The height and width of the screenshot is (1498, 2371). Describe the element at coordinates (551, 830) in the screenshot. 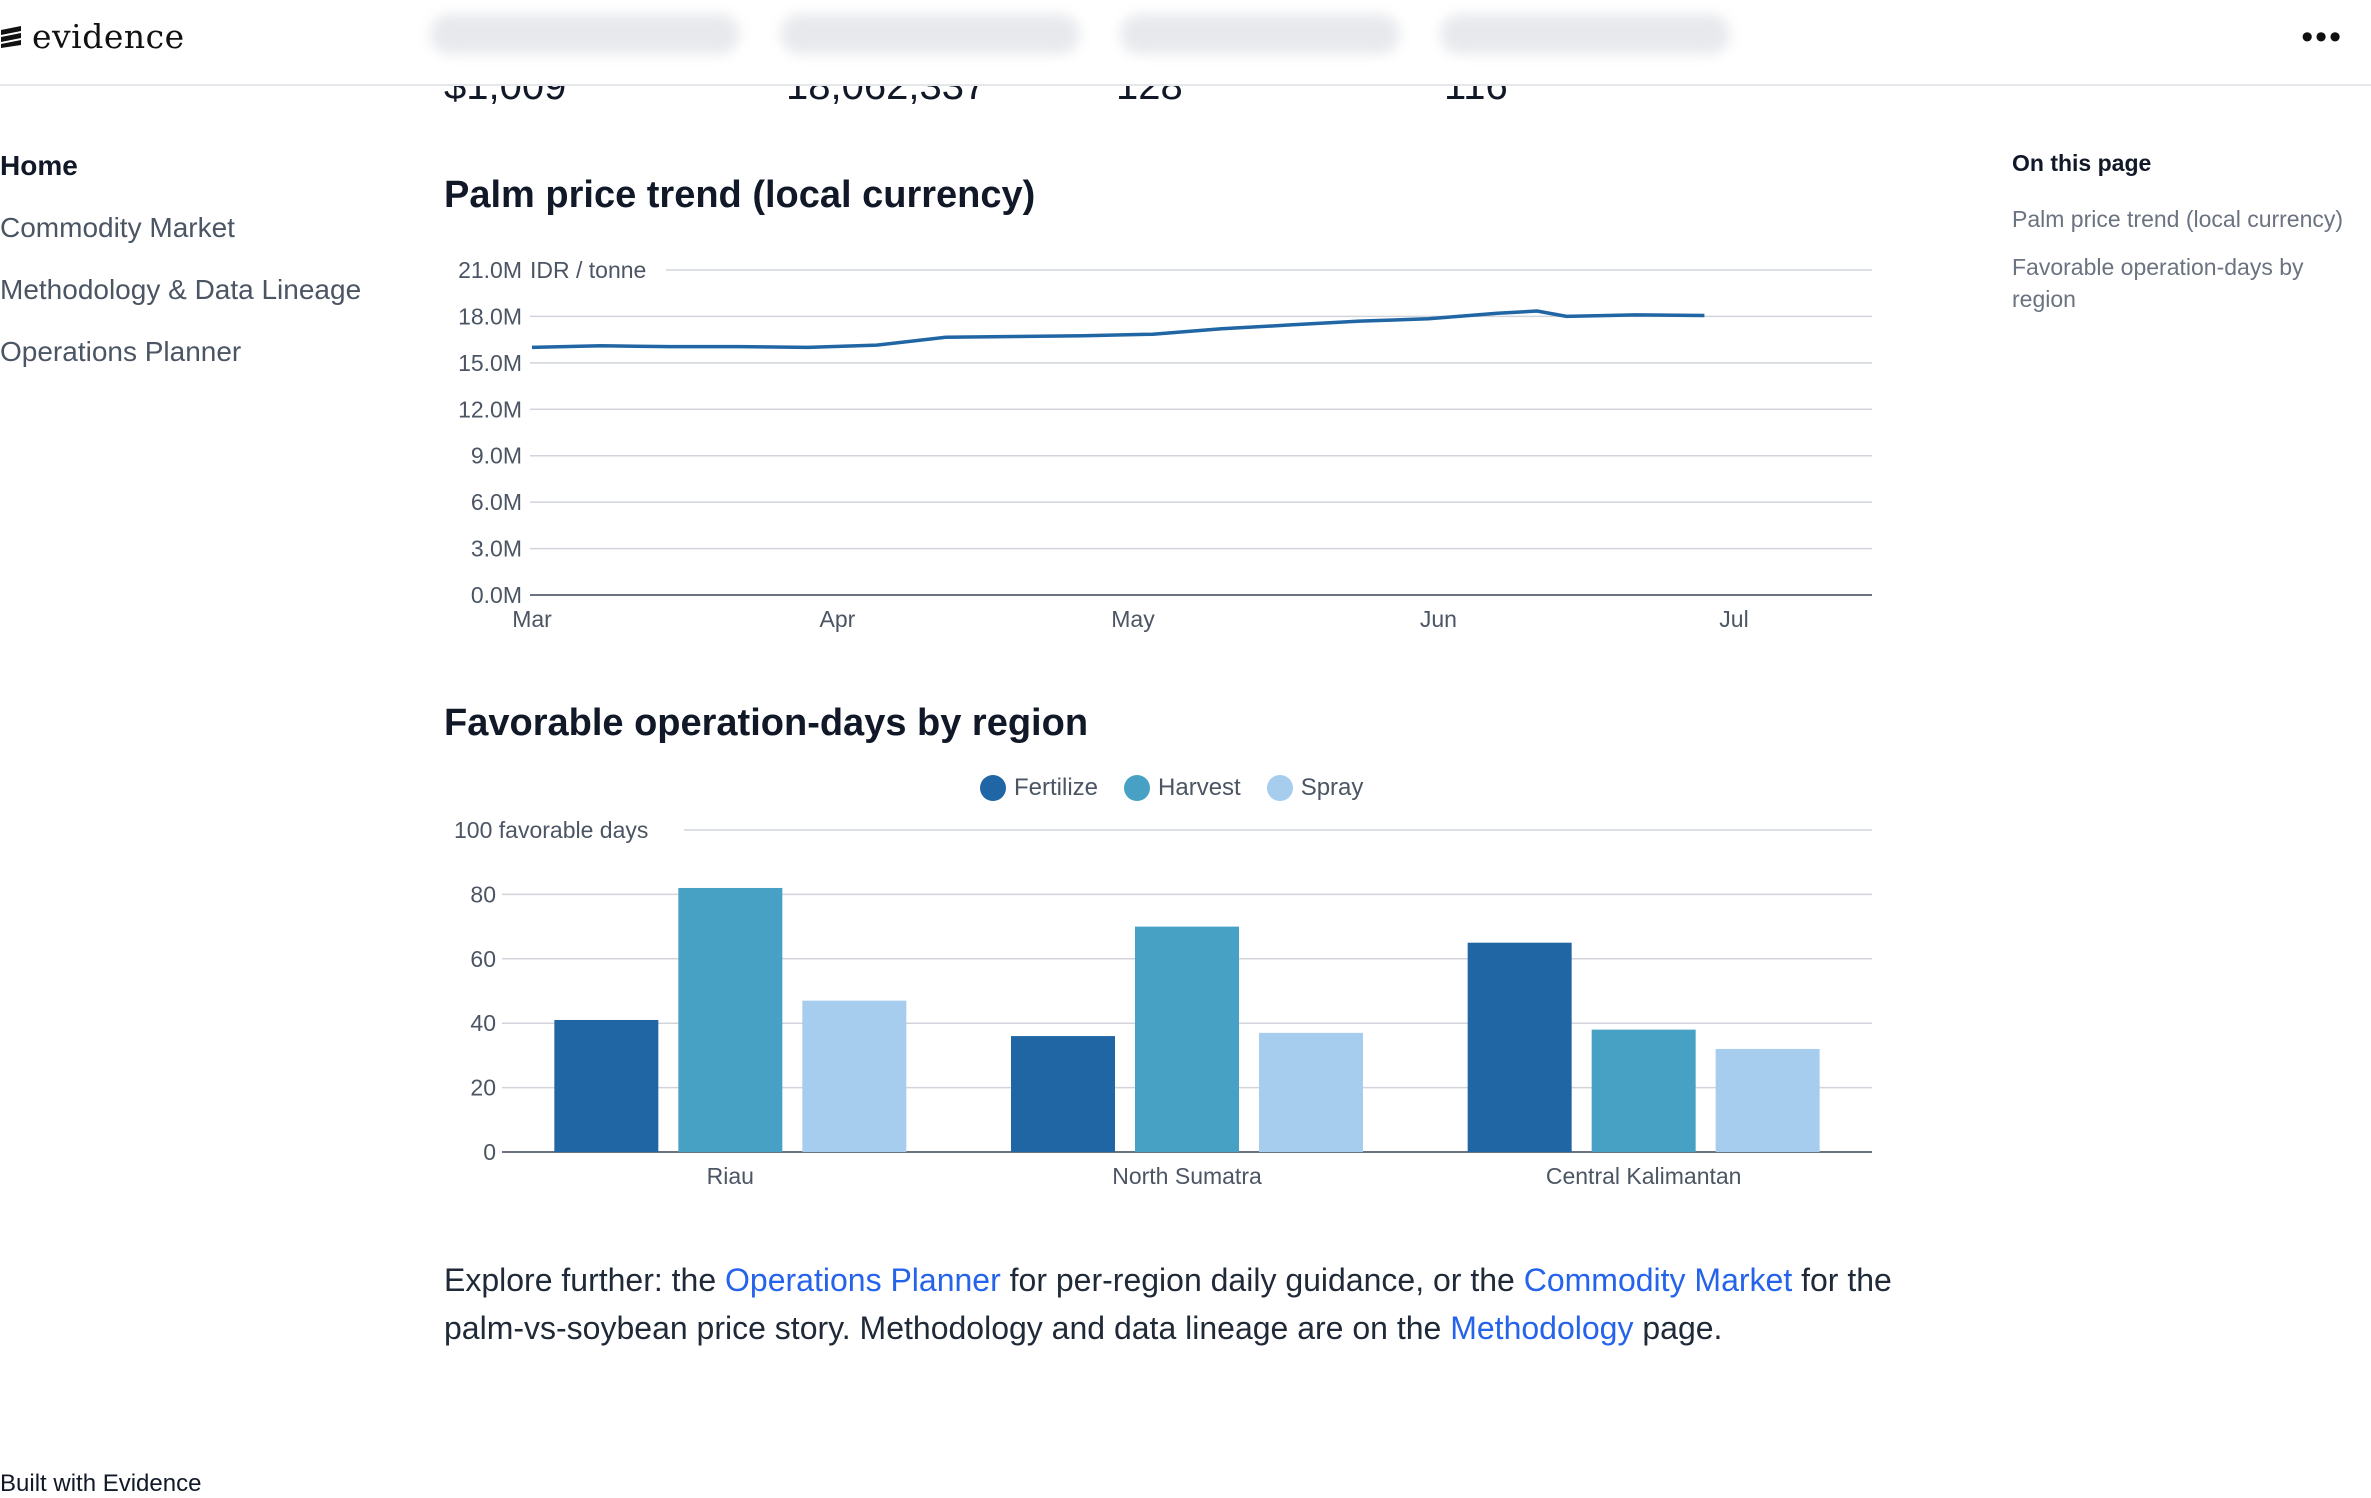

I see `y-axis-label: 100 favorable days` at that location.